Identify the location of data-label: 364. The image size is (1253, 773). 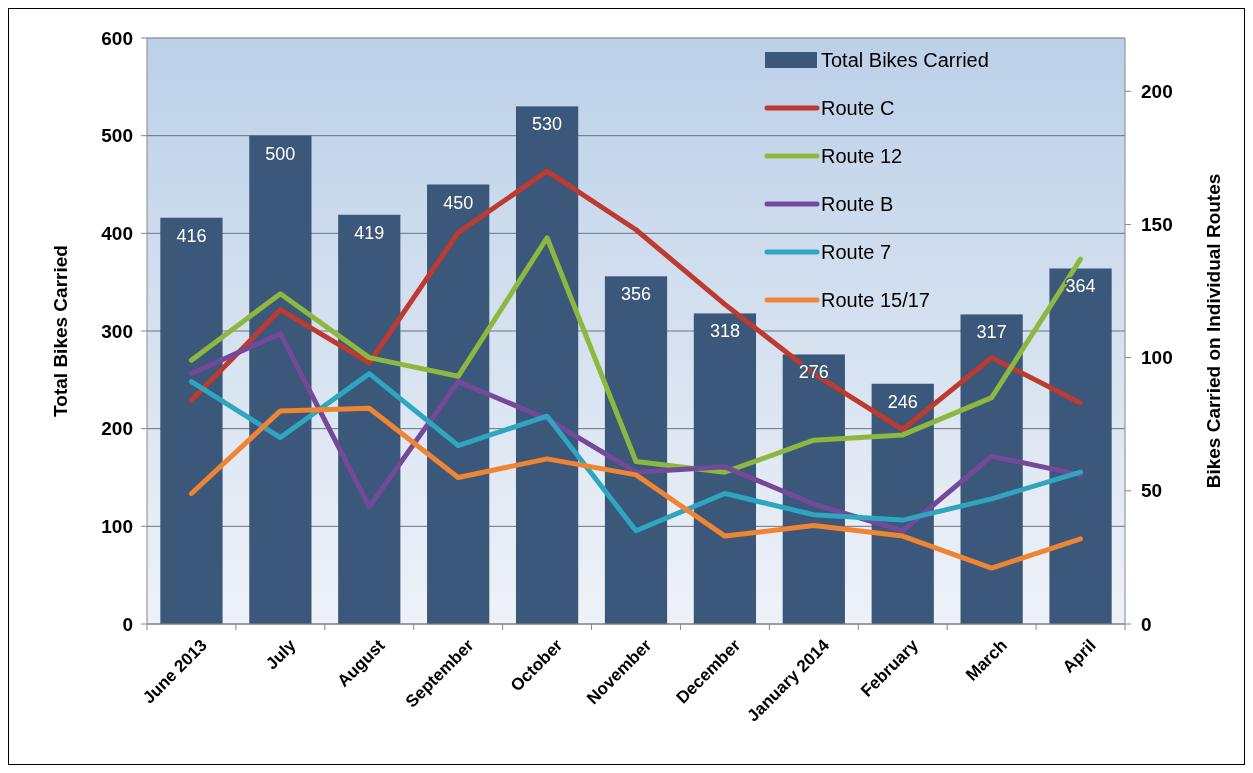
(1080, 286).